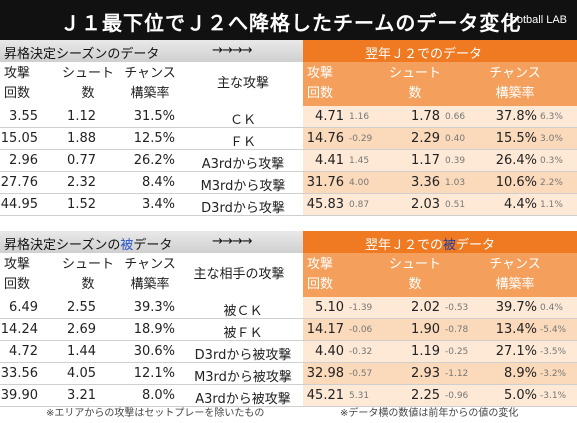 The height and width of the screenshot is (423, 577). I want to click on attack-type: D3rdから被攻撃, so click(243, 355).